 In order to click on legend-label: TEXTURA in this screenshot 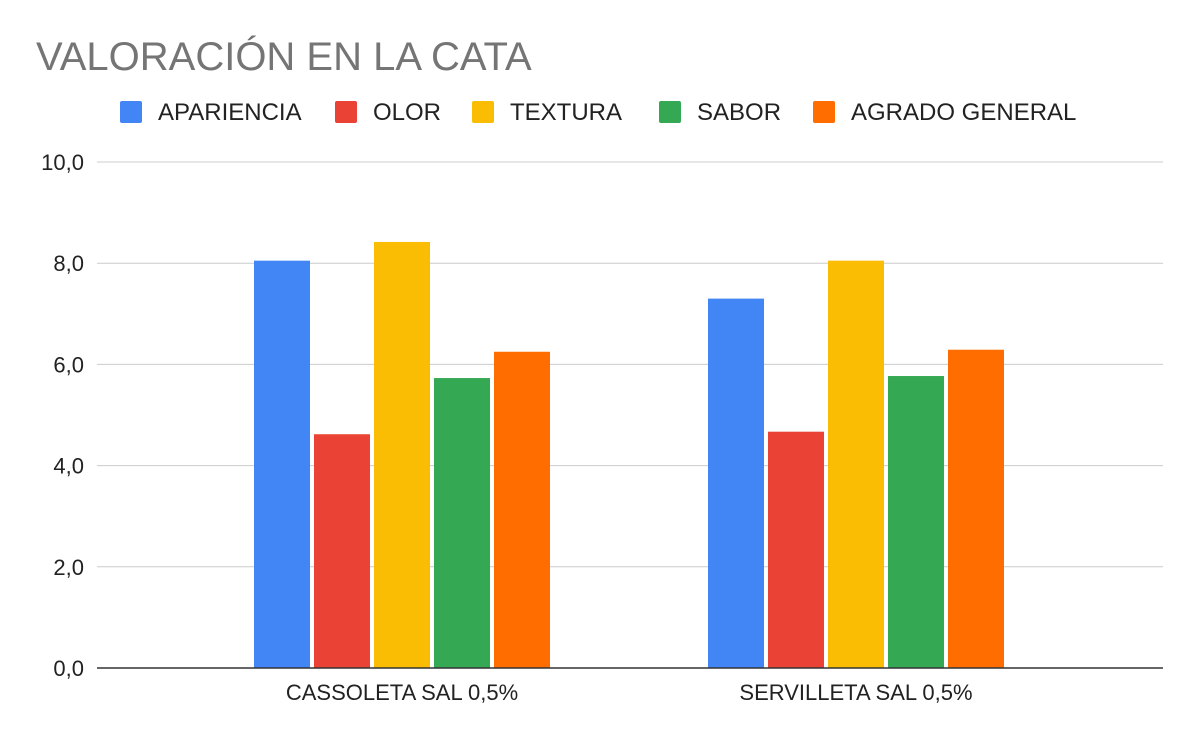, I will do `click(566, 112)`.